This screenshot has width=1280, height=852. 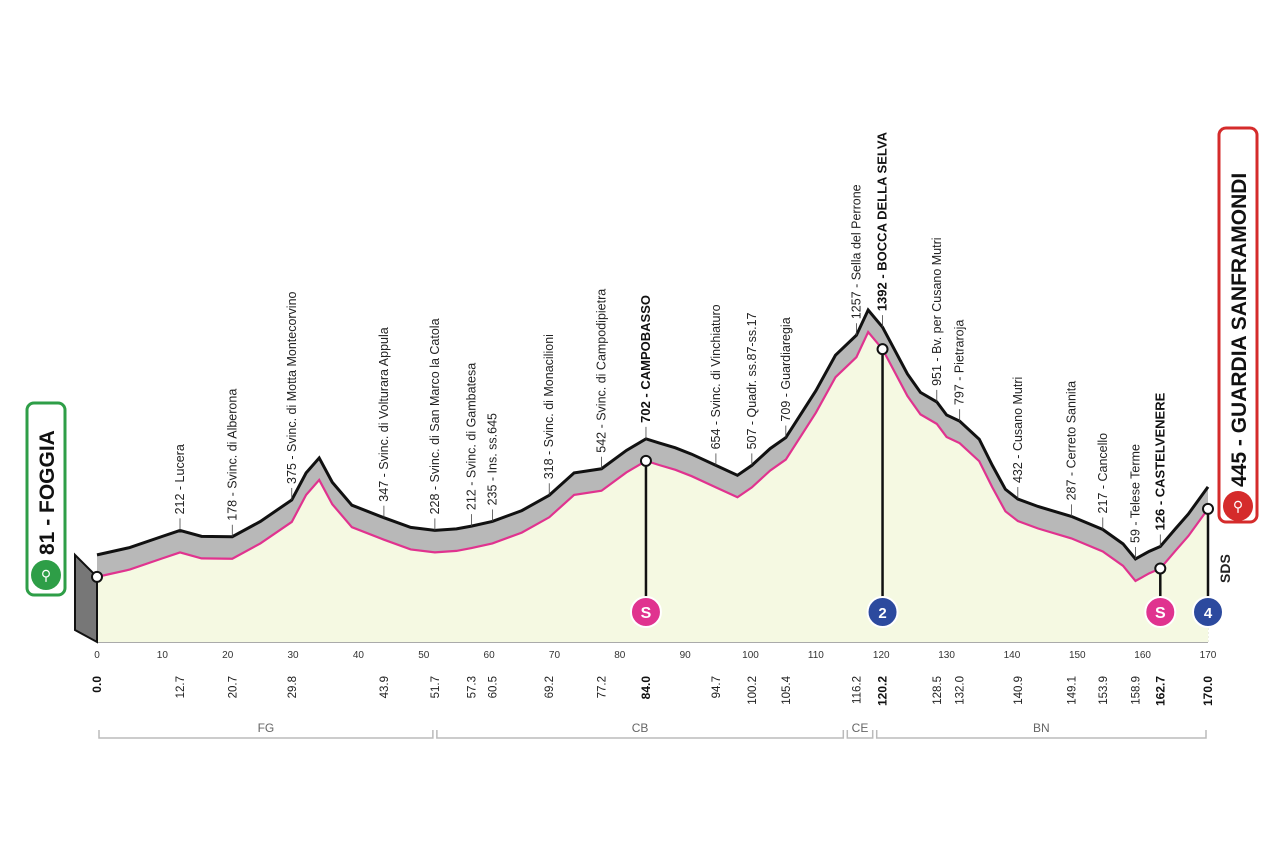 What do you see at coordinates (436, 687) in the screenshot?
I see `distance-label: 51.7` at bounding box center [436, 687].